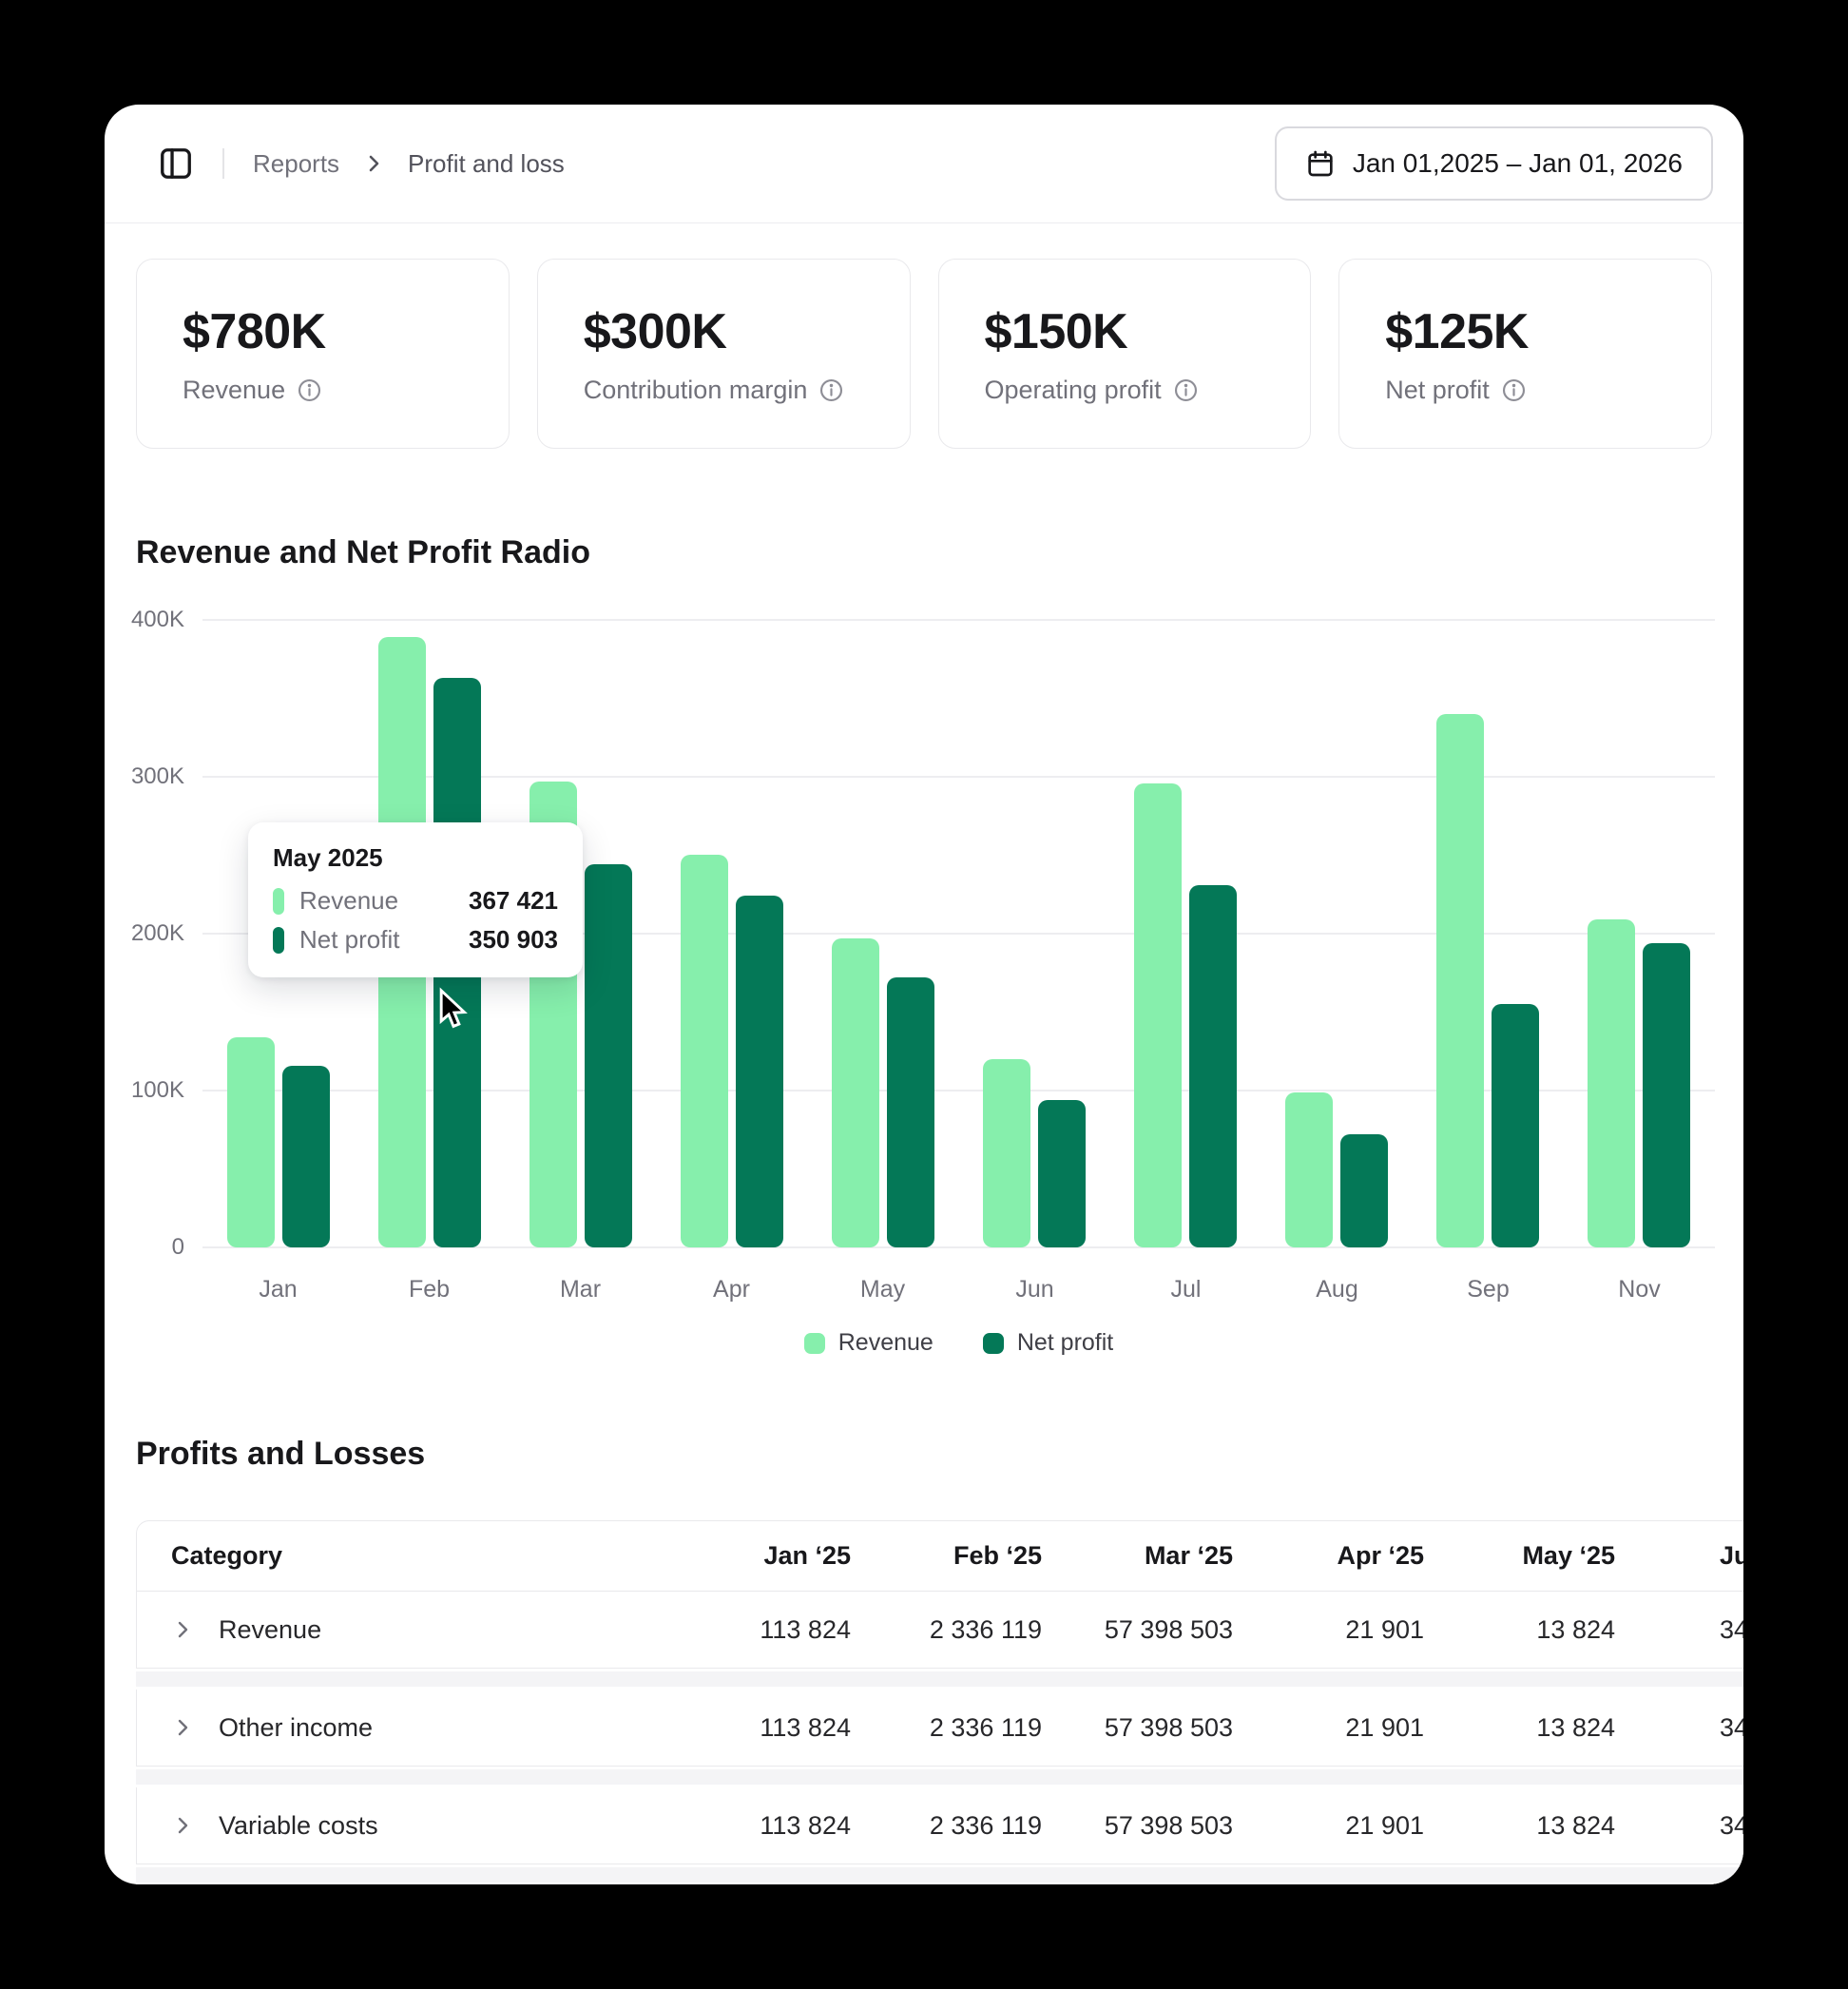 Image resolution: width=1848 pixels, height=1989 pixels. Describe the element at coordinates (1568, 1556) in the screenshot. I see `table-header-cell: May ‘25` at that location.